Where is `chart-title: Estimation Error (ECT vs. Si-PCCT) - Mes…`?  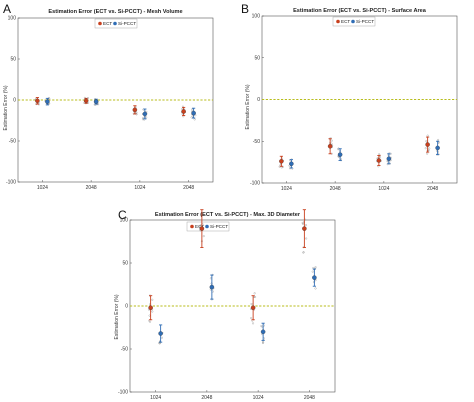 chart-title: Estimation Error (ECT vs. Si-PCCT) - Mes… is located at coordinates (115, 12).